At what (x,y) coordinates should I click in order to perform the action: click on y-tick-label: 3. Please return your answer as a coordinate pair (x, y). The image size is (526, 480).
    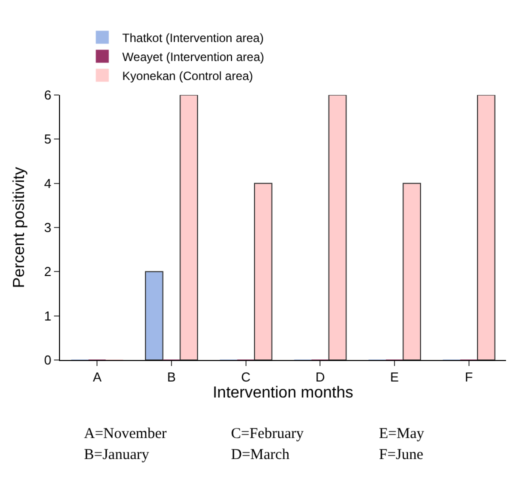
    Looking at the image, I should click on (48, 228).